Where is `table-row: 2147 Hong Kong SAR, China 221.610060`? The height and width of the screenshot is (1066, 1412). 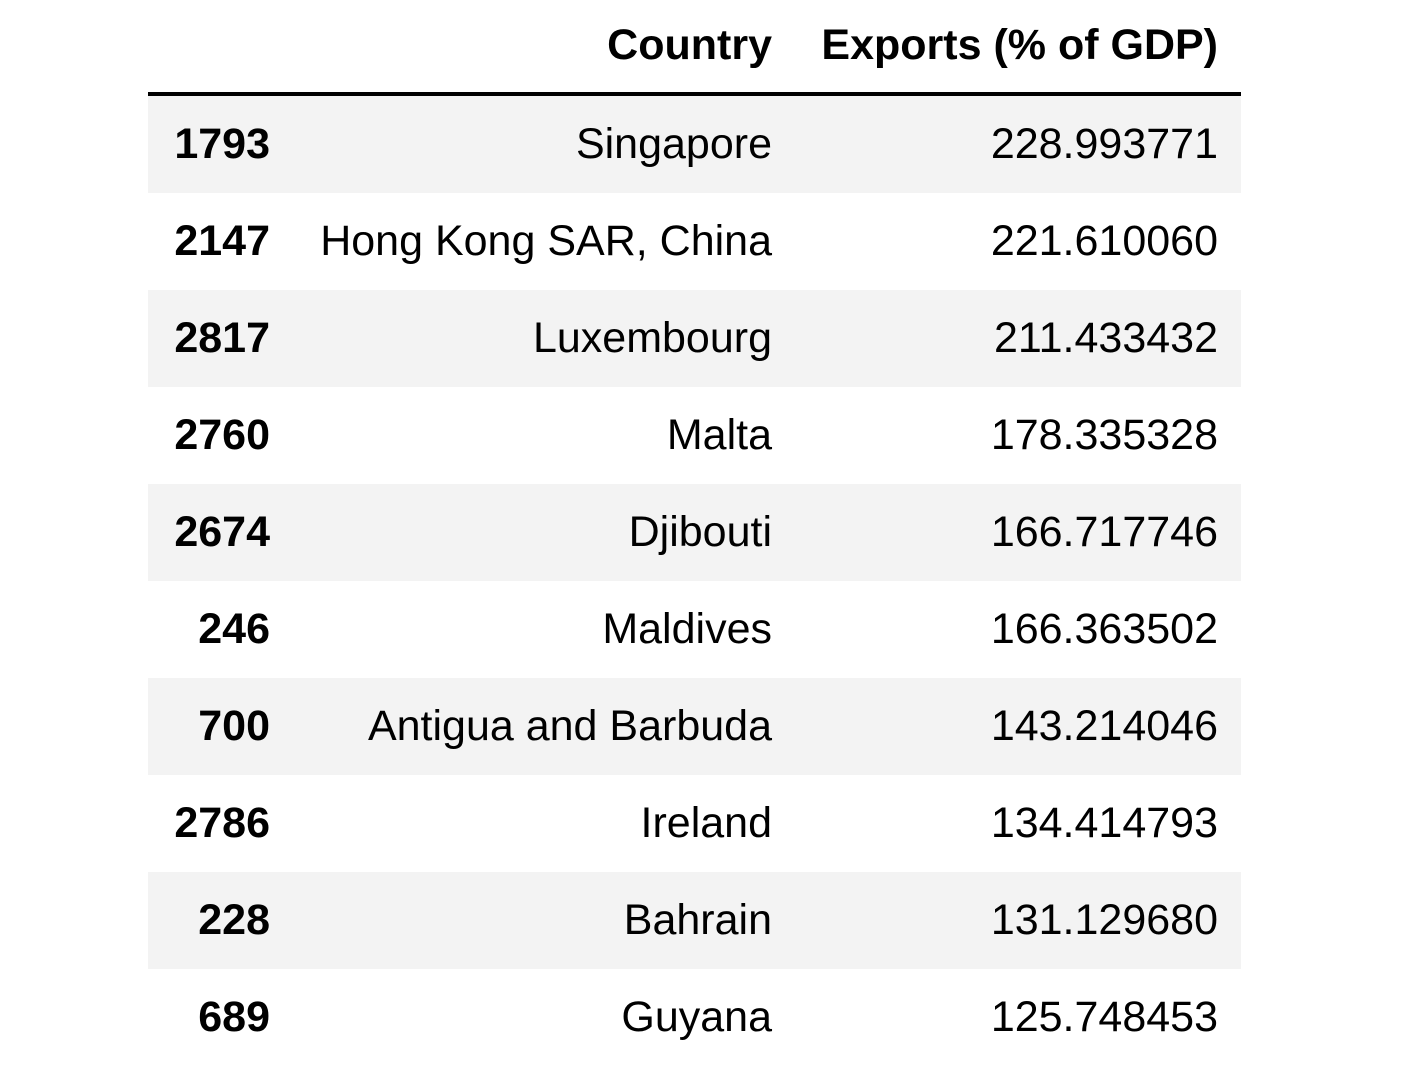
table-row: 2147 Hong Kong SAR, China 221.610060 is located at coordinates (694, 241).